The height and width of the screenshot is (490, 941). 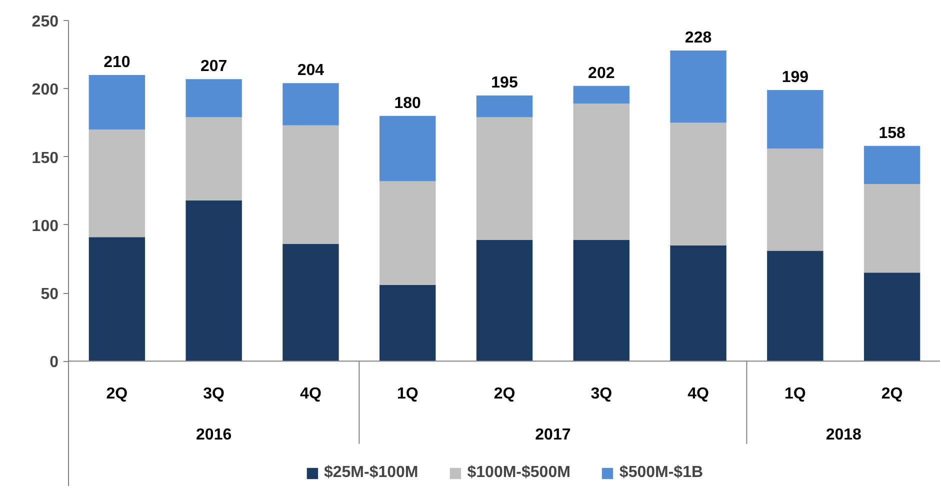 I want to click on total-label: 158, so click(x=892, y=133).